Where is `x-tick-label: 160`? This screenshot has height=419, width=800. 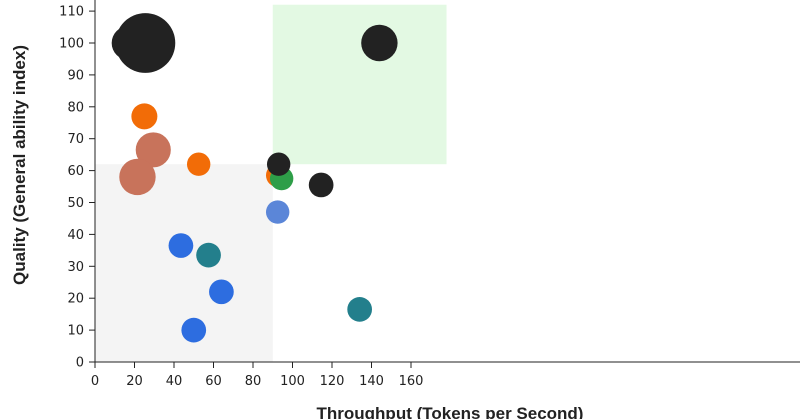
x-tick-label: 160 is located at coordinates (411, 381).